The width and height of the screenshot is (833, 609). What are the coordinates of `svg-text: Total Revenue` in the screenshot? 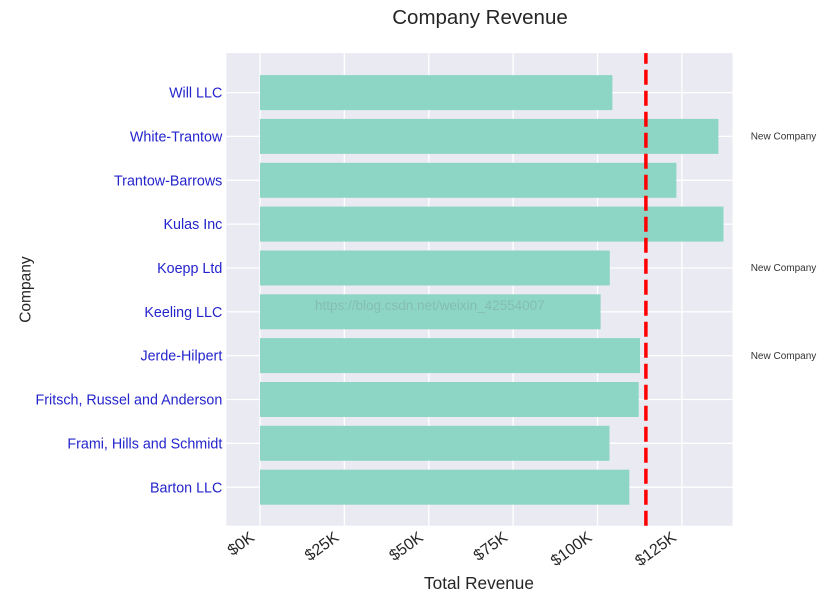 It's located at (479, 583).